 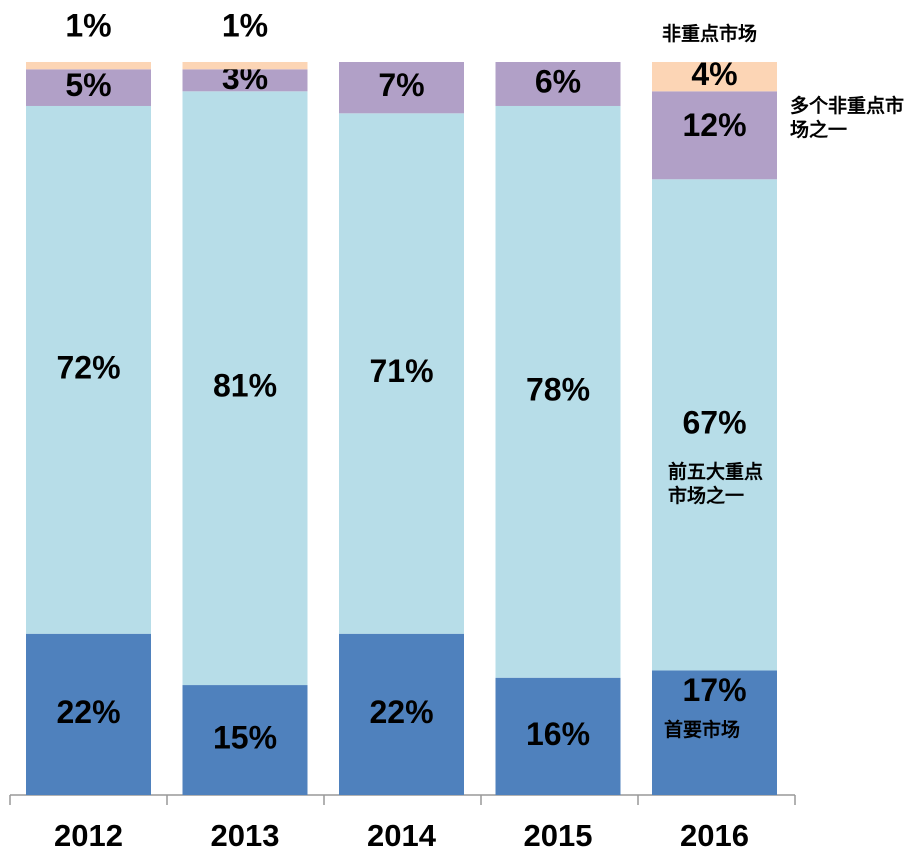 What do you see at coordinates (401, 85) in the screenshot?
I see `value-label: 7%` at bounding box center [401, 85].